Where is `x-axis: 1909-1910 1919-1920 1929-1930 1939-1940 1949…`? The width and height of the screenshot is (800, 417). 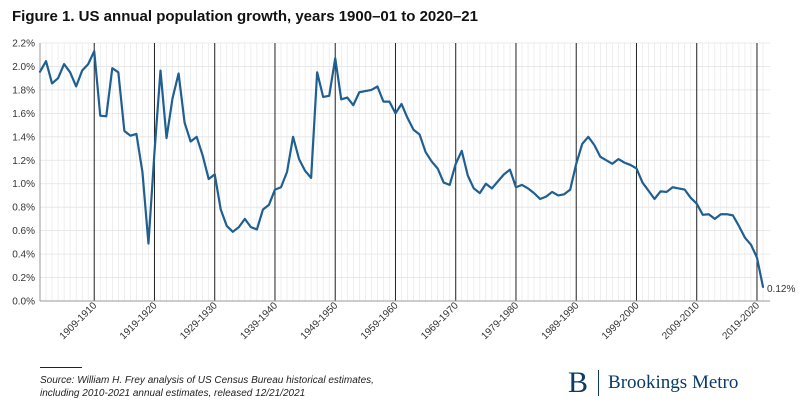
x-axis: 1909-1910 1919-1920 1929-1930 1939-1940 1949… is located at coordinates (405, 321).